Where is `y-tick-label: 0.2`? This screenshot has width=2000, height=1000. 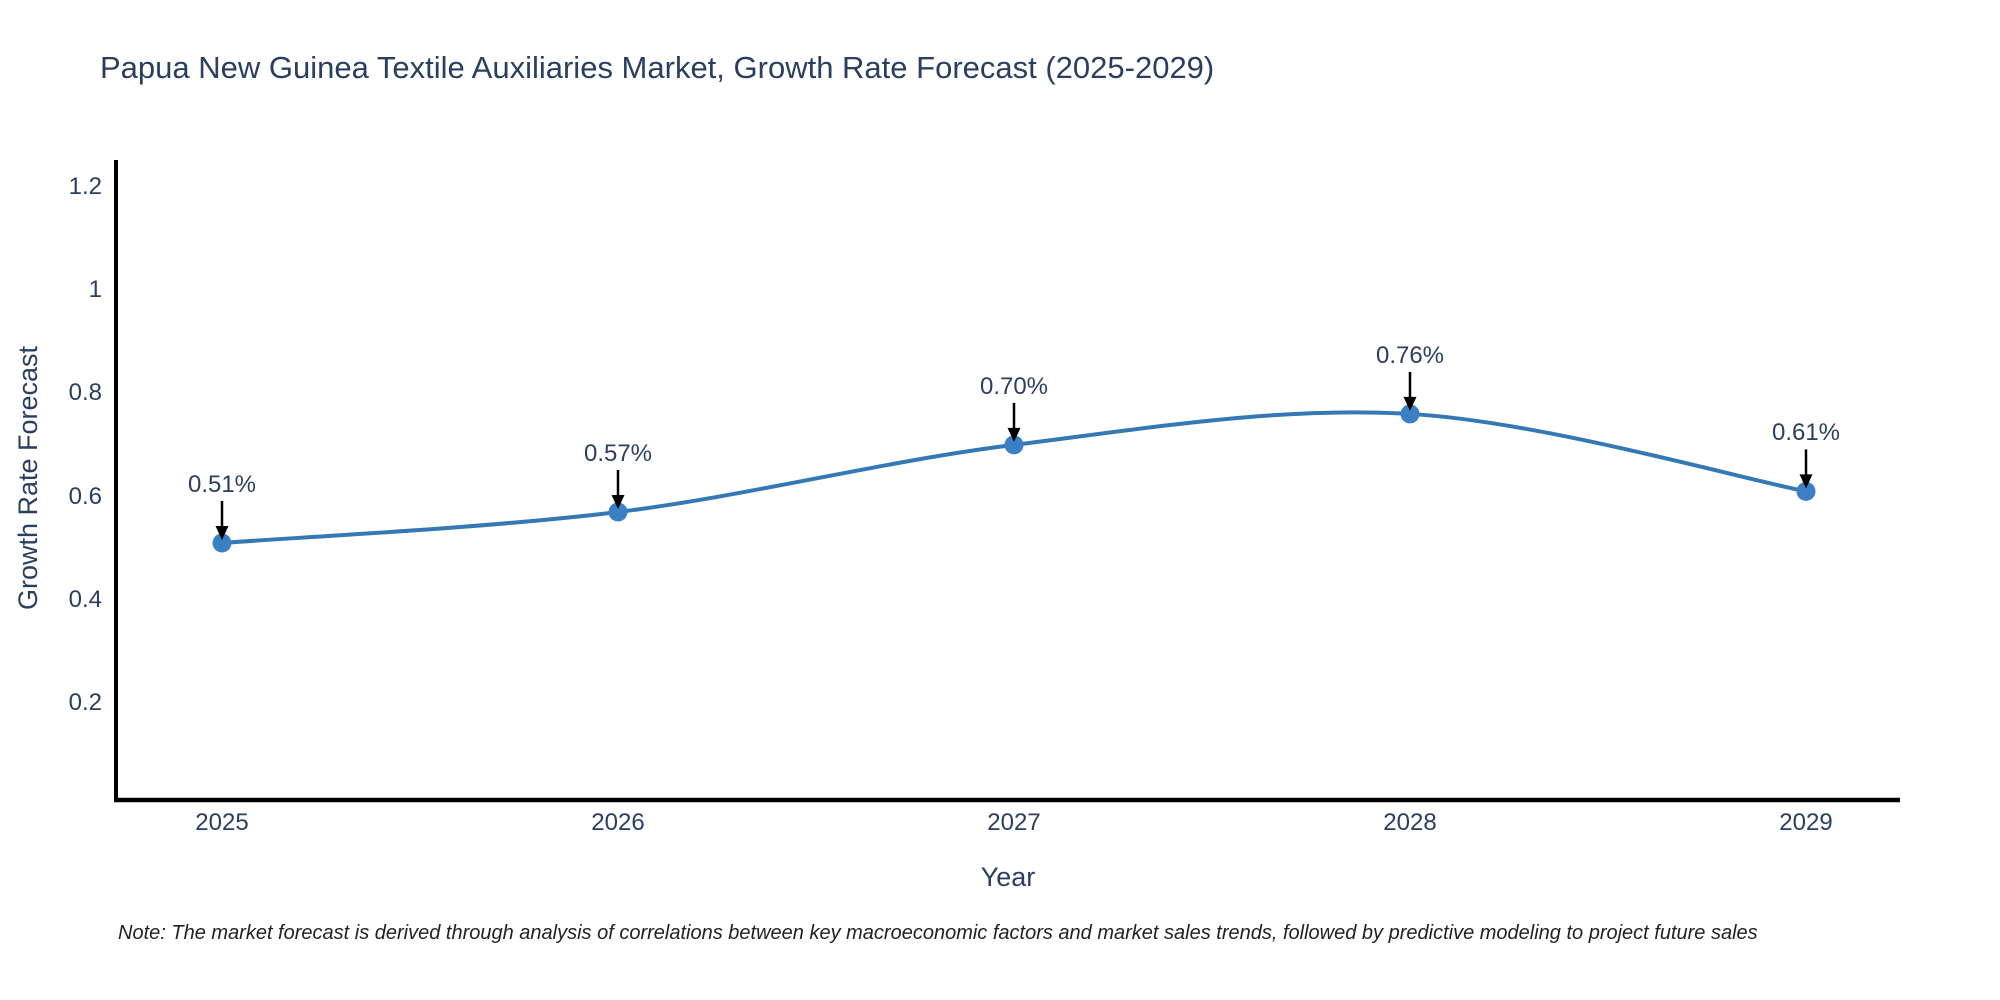 y-tick-label: 0.2 is located at coordinates (85, 702).